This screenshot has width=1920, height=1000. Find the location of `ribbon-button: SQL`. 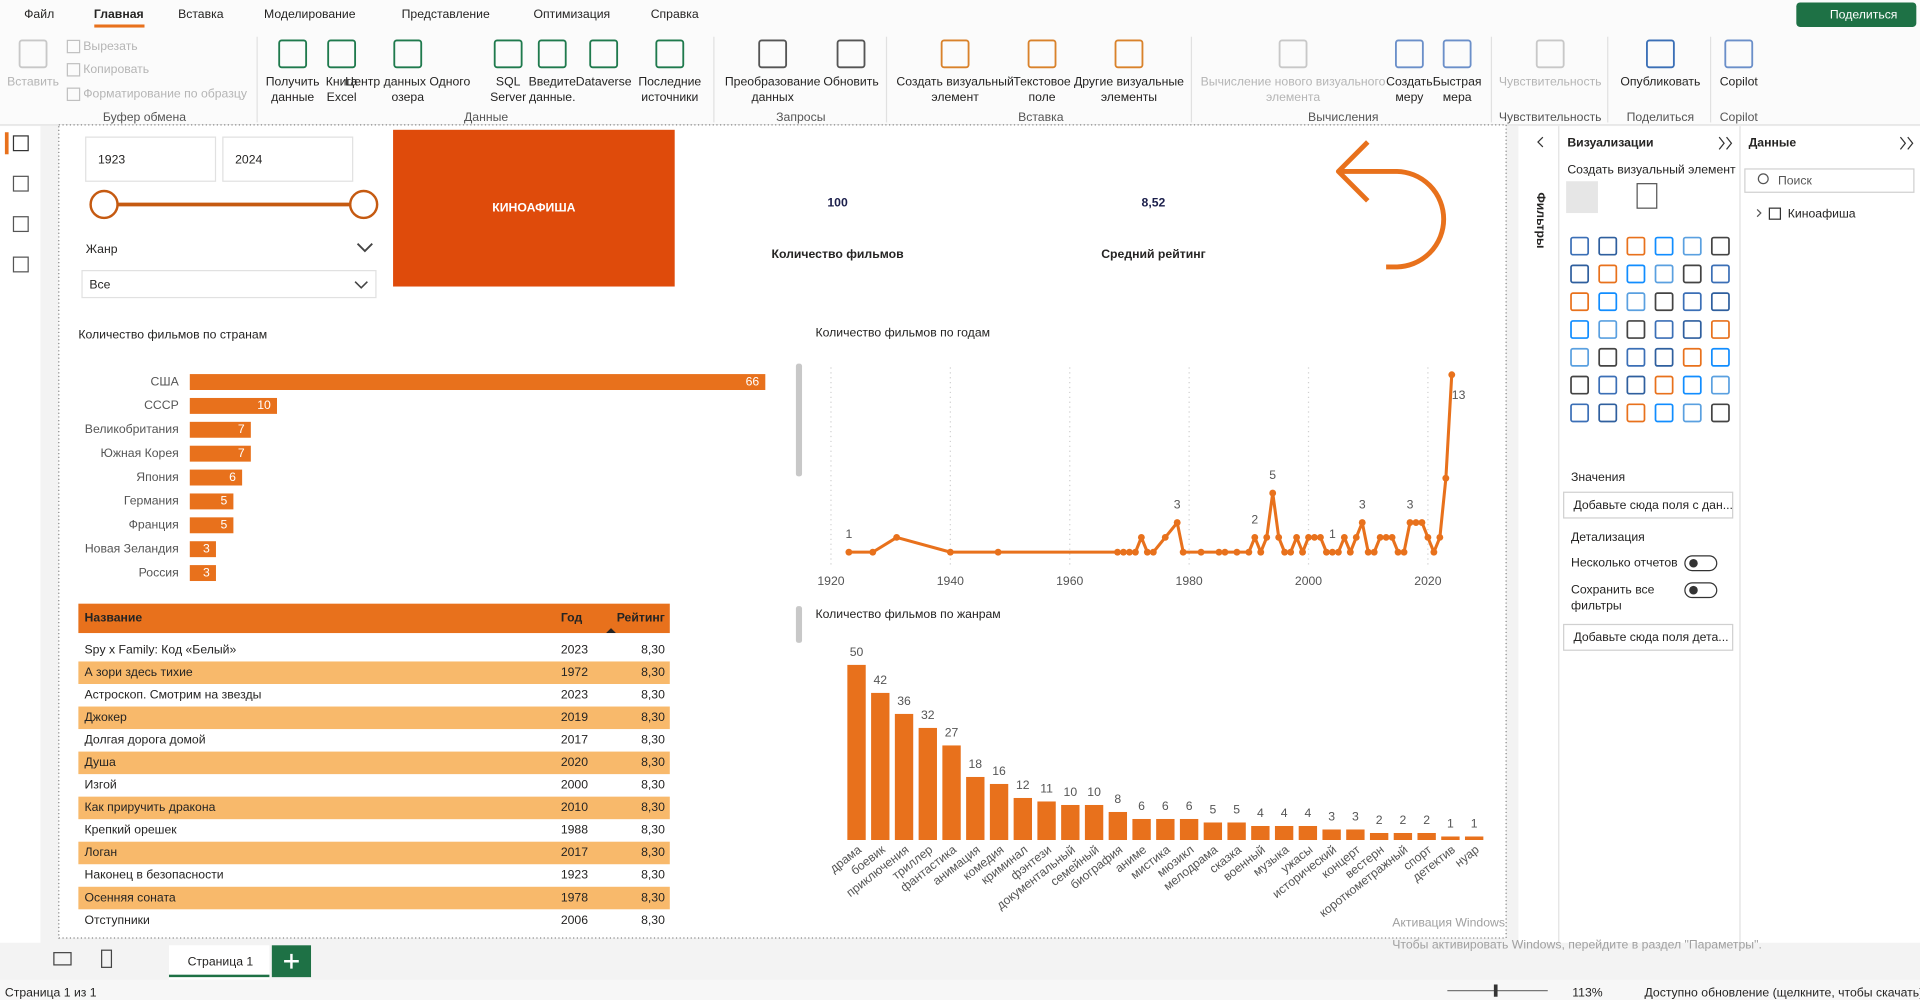

ribbon-button: SQL is located at coordinates (508, 81).